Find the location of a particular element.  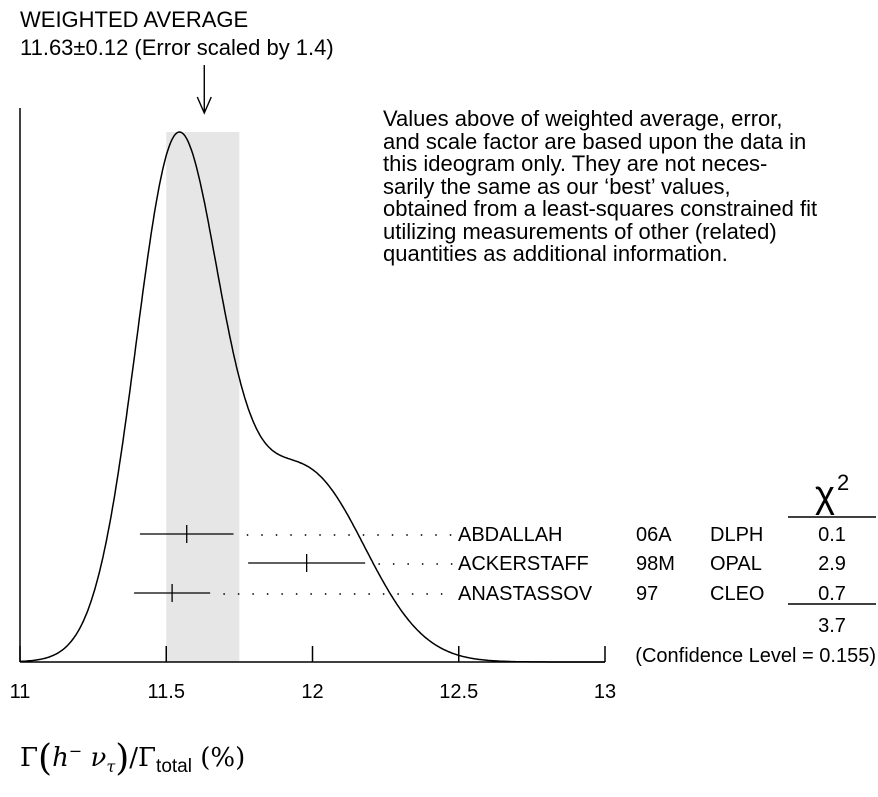

chi2-header-exponent: 2 is located at coordinates (843, 482).